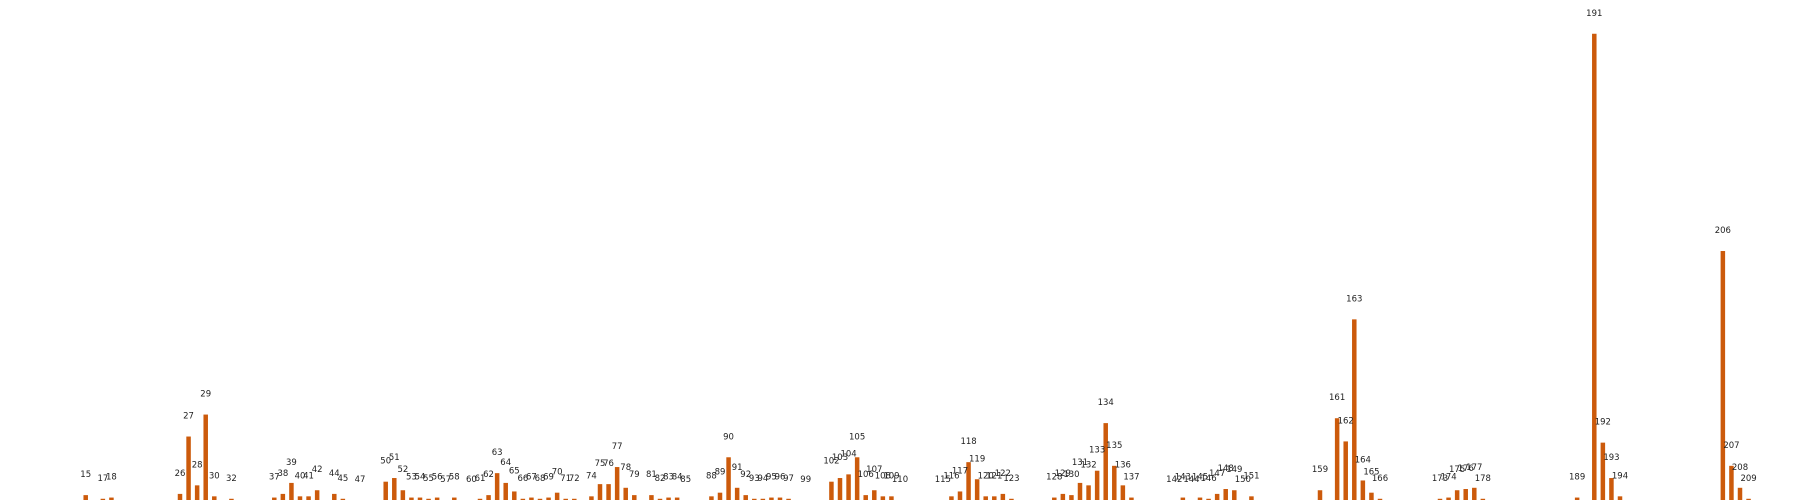 The image size is (1800, 500). I want to click on bar-label-174: 174, so click(1448, 478).